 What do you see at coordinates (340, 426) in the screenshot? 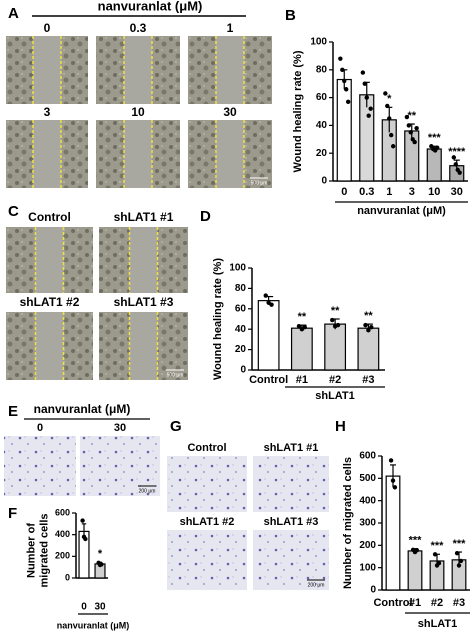
I see `panel-label: H` at bounding box center [340, 426].